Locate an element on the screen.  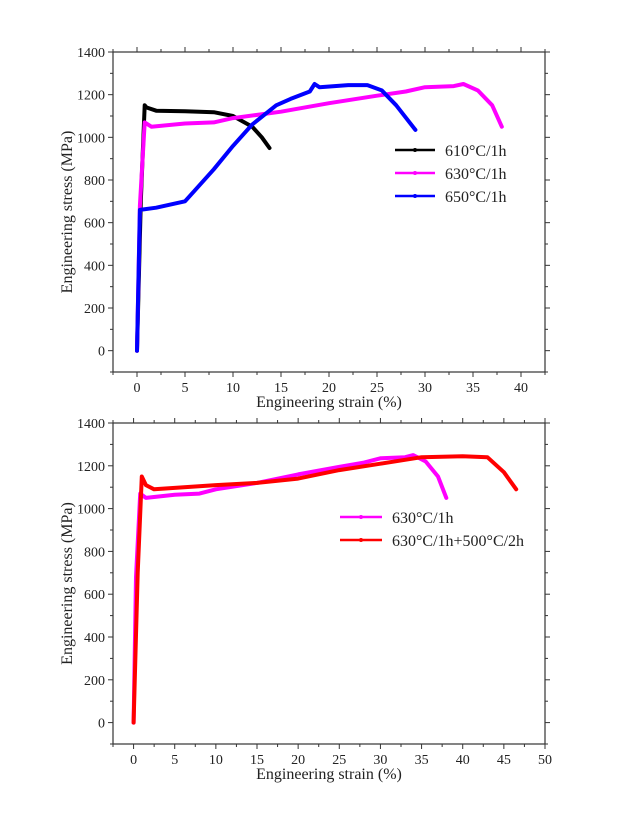
legend-label: 610°C/1h is located at coordinates (476, 151).